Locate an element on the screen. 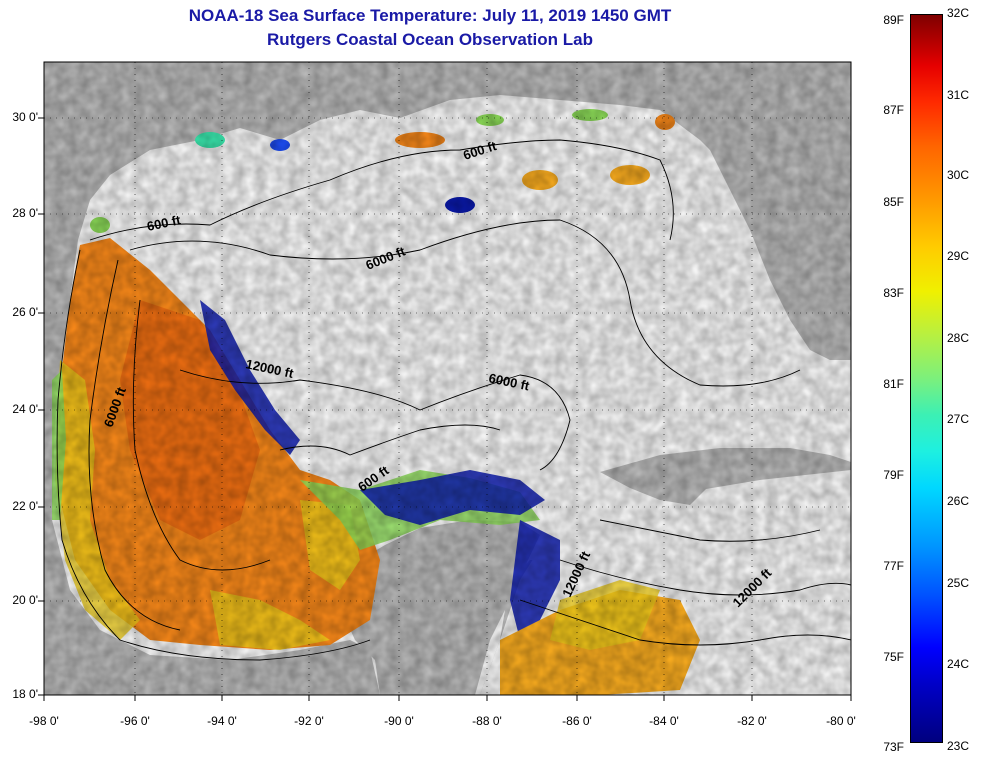  colorbar-f-75: 75F is located at coordinates (893, 657).